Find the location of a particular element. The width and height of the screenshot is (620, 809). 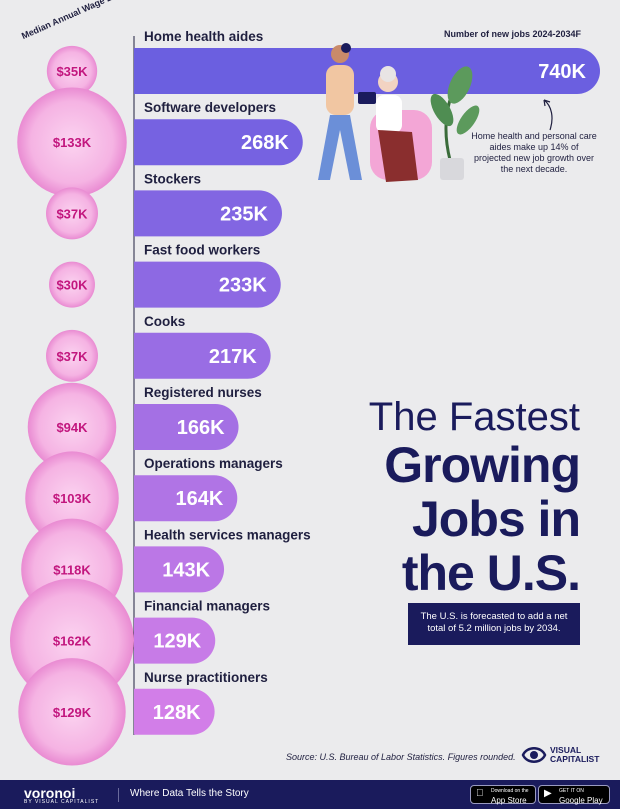

vc-logo-line-1: VISUAL is located at coordinates (566, 750).